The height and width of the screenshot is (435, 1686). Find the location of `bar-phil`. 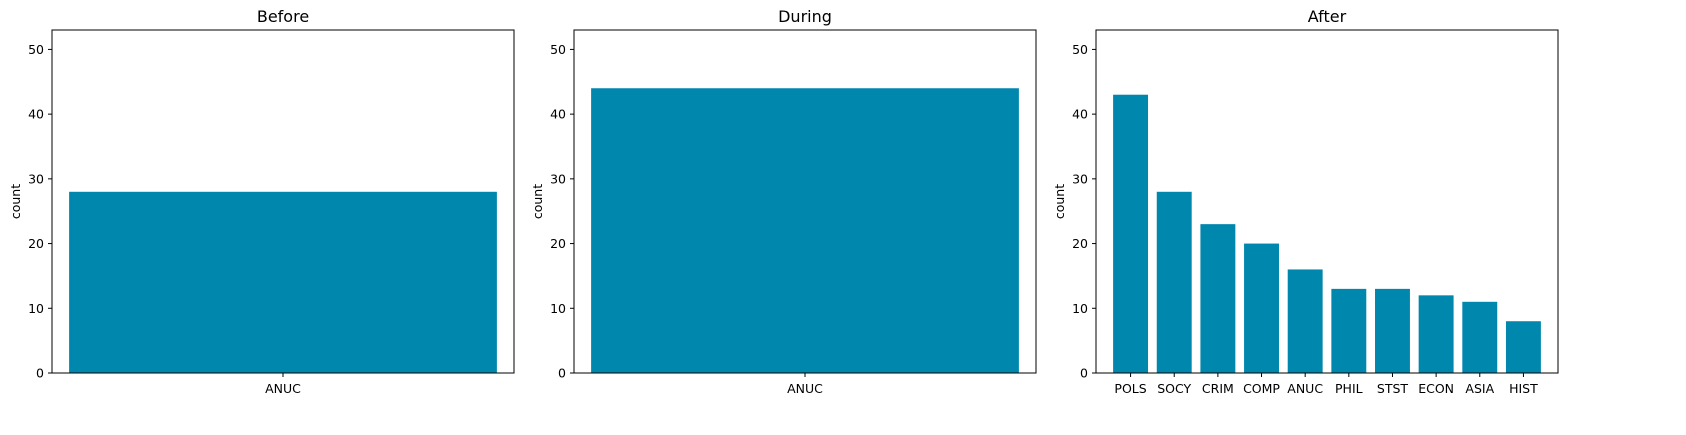

bar-phil is located at coordinates (1349, 330).